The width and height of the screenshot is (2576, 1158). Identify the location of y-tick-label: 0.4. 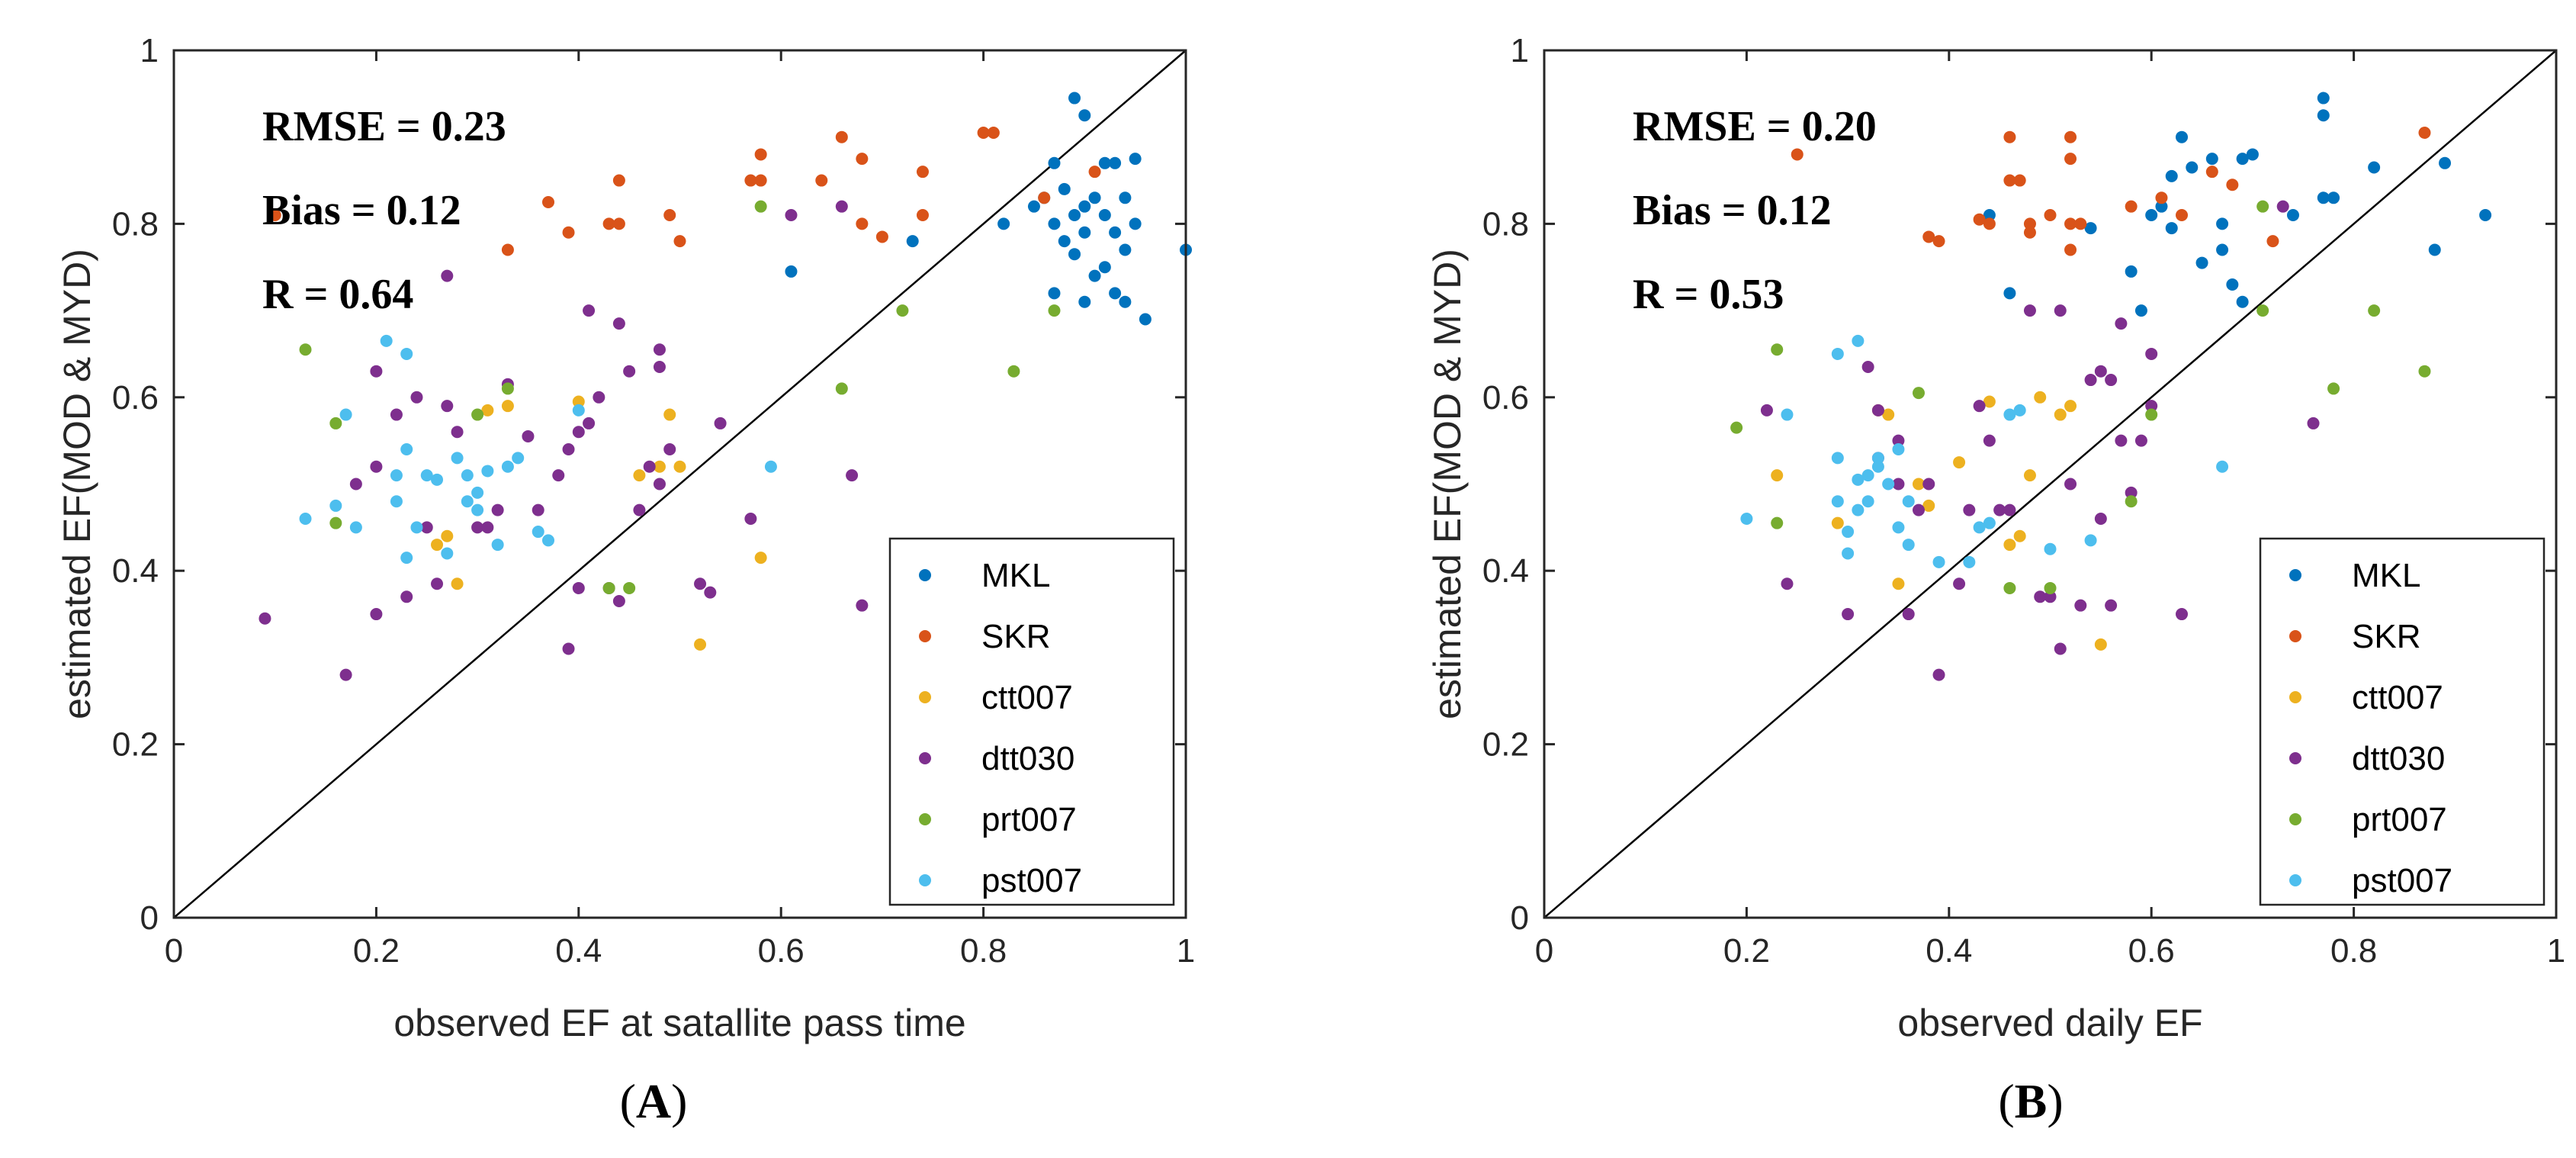
(1505, 571).